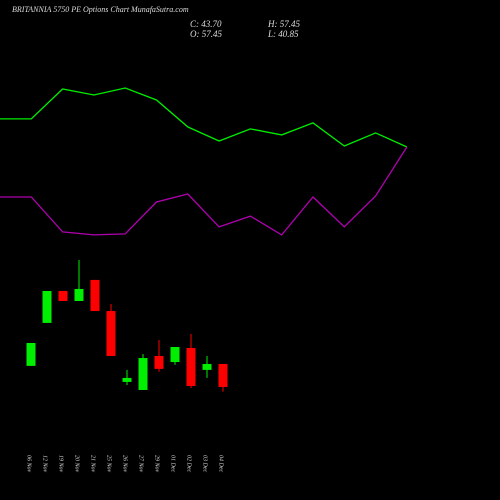  Describe the element at coordinates (77, 464) in the screenshot. I see `x-tick-label: 20 Nov` at that location.